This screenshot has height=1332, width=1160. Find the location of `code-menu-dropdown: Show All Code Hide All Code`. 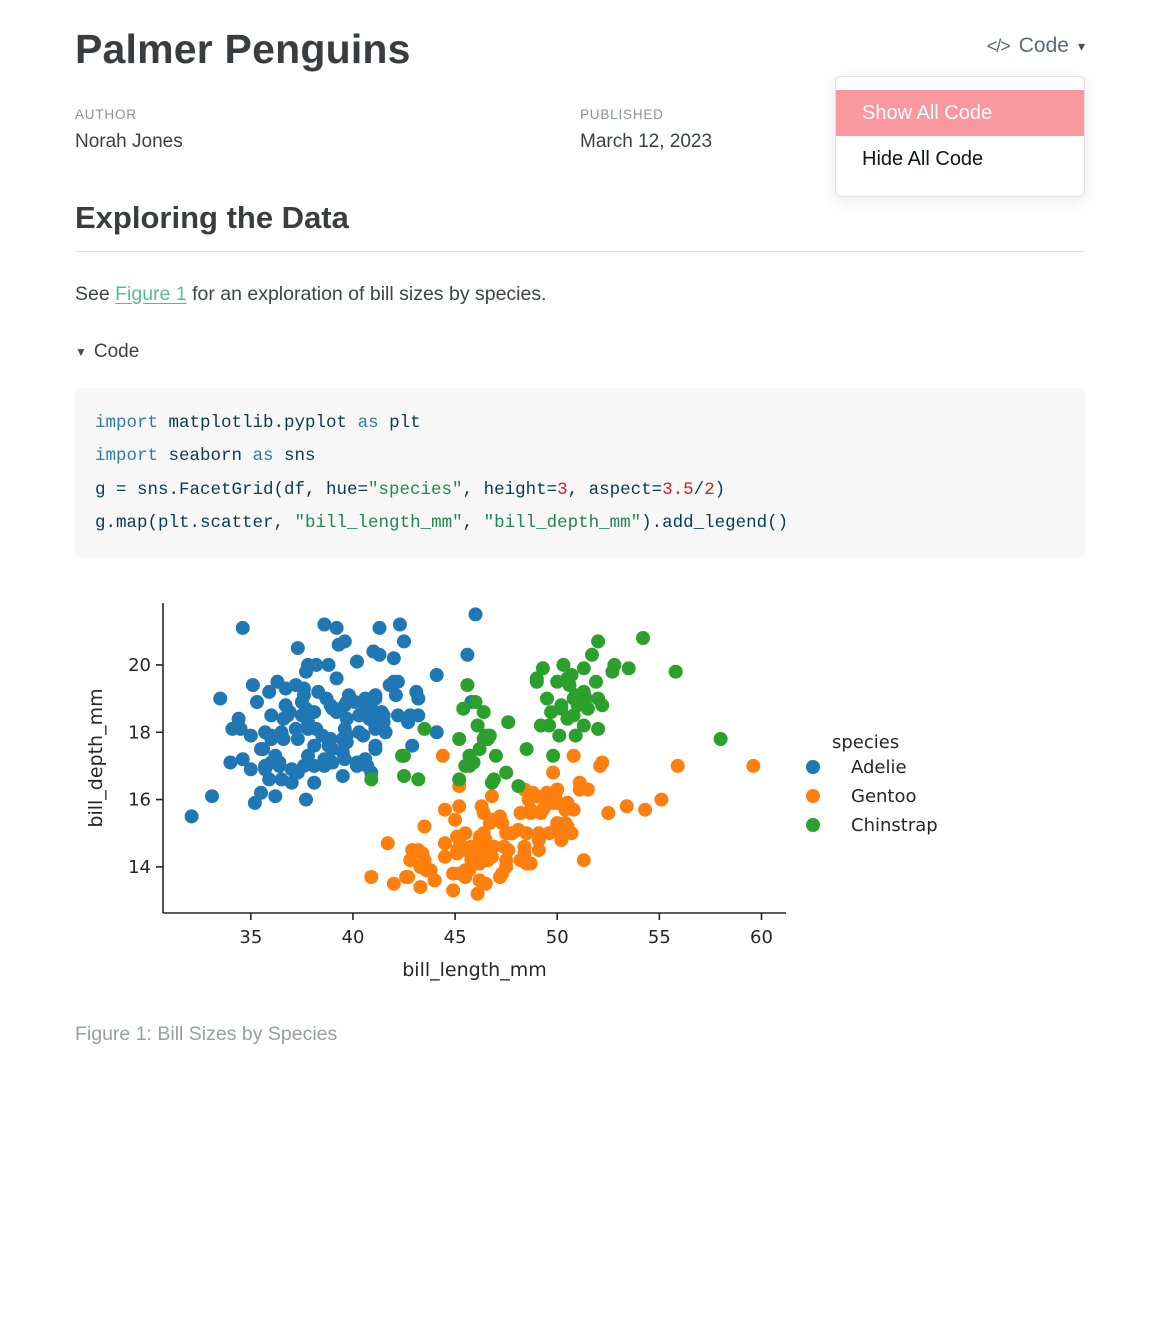

code-menu-dropdown: Show All Code Hide All Code is located at coordinates (960, 136).